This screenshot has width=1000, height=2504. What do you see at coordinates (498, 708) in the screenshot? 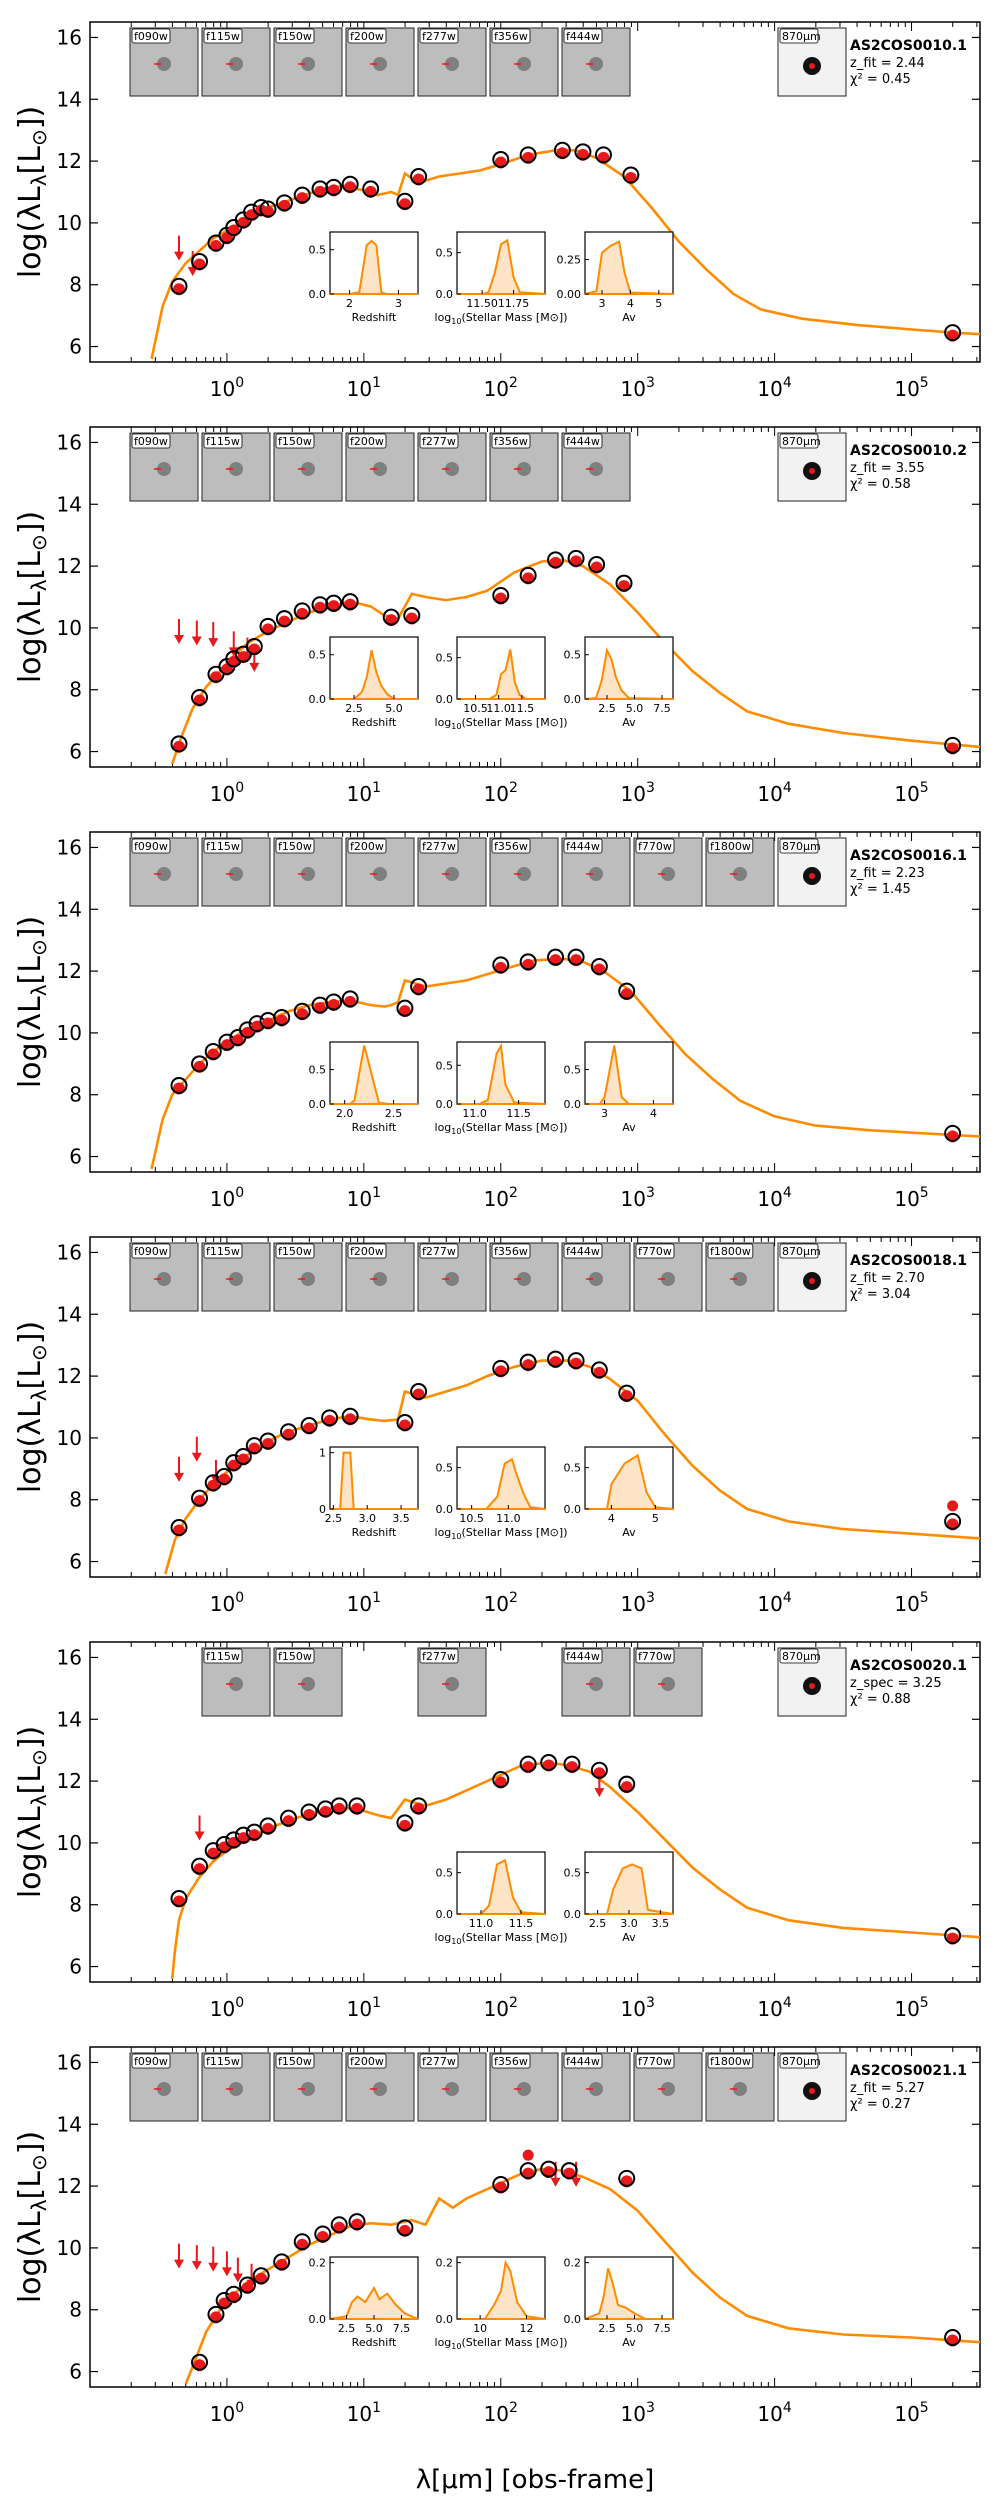
I see `inset-x-tick-label: 11.0` at bounding box center [498, 708].